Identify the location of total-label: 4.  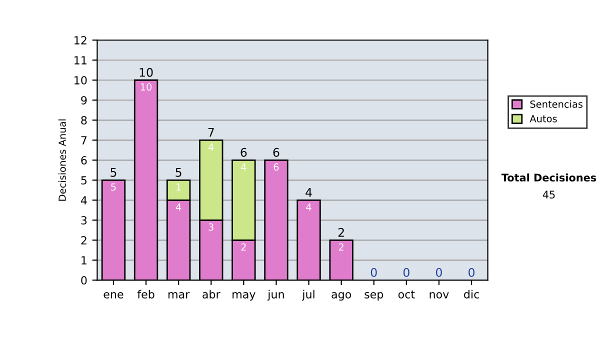
(309, 192).